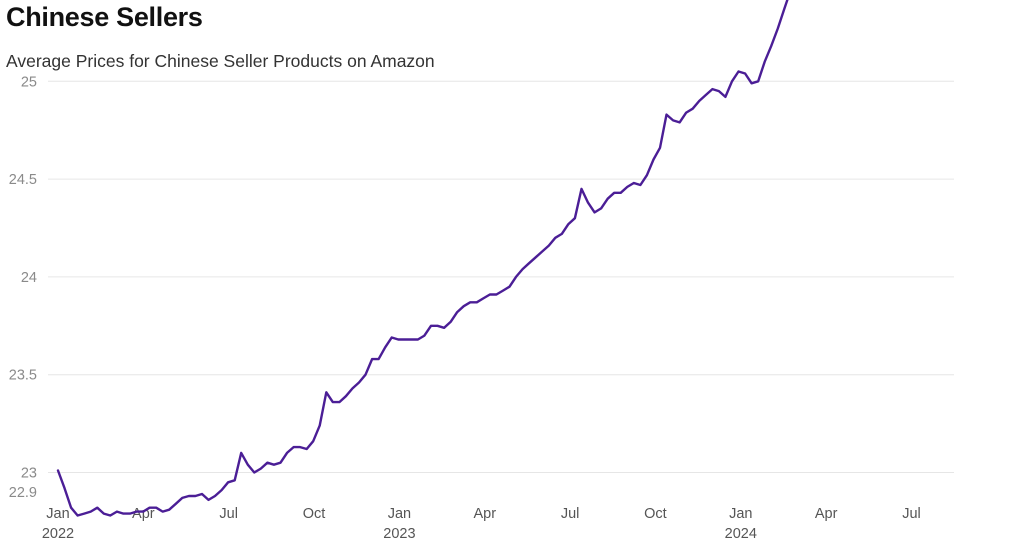 The height and width of the screenshot is (557, 1011). What do you see at coordinates (104, 17) in the screenshot?
I see `chart-title: Chinese Sellers` at bounding box center [104, 17].